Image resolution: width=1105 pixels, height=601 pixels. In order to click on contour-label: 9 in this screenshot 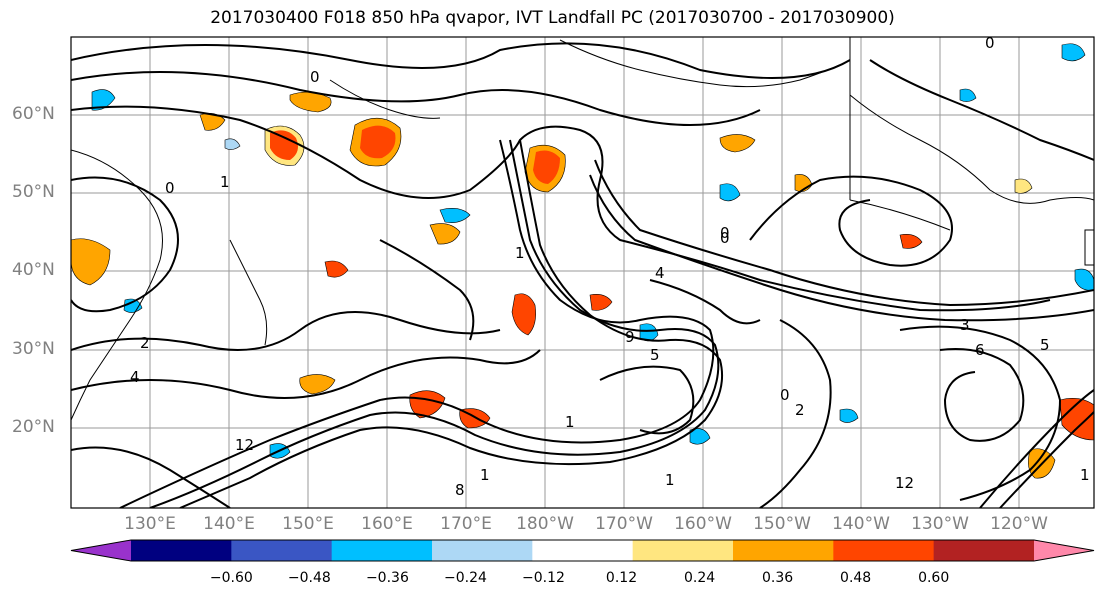, I will do `click(630, 337)`.